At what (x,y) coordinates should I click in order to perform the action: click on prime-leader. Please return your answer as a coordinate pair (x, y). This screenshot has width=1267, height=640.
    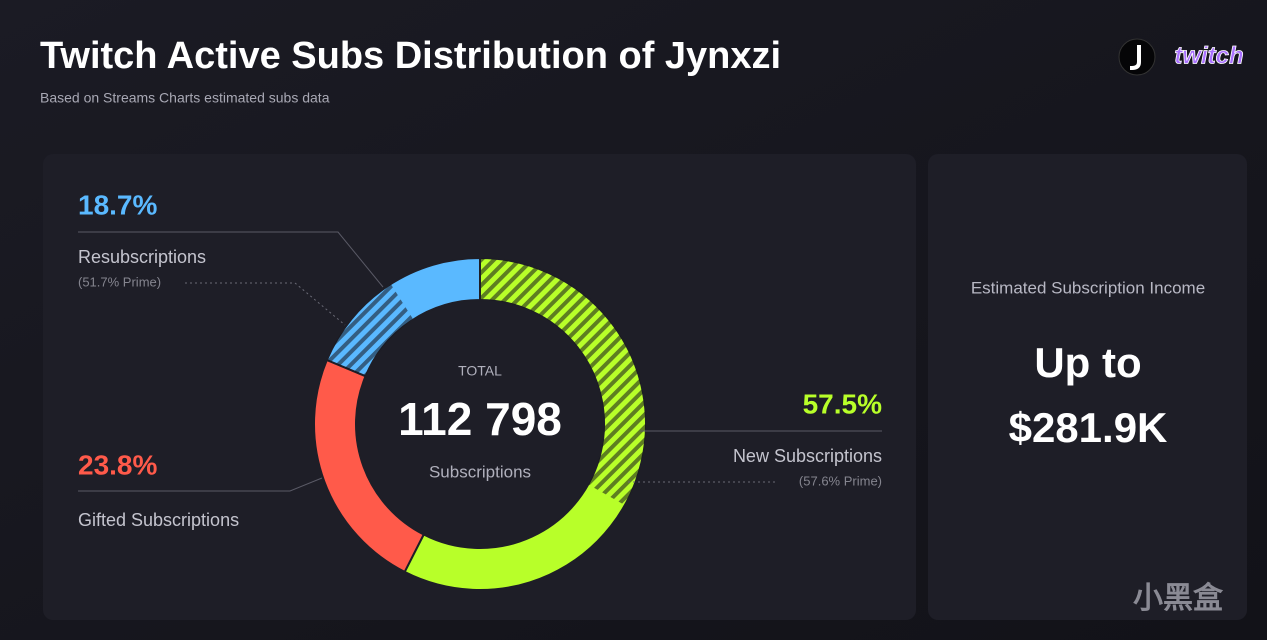
    Looking at the image, I should click on (265, 304).